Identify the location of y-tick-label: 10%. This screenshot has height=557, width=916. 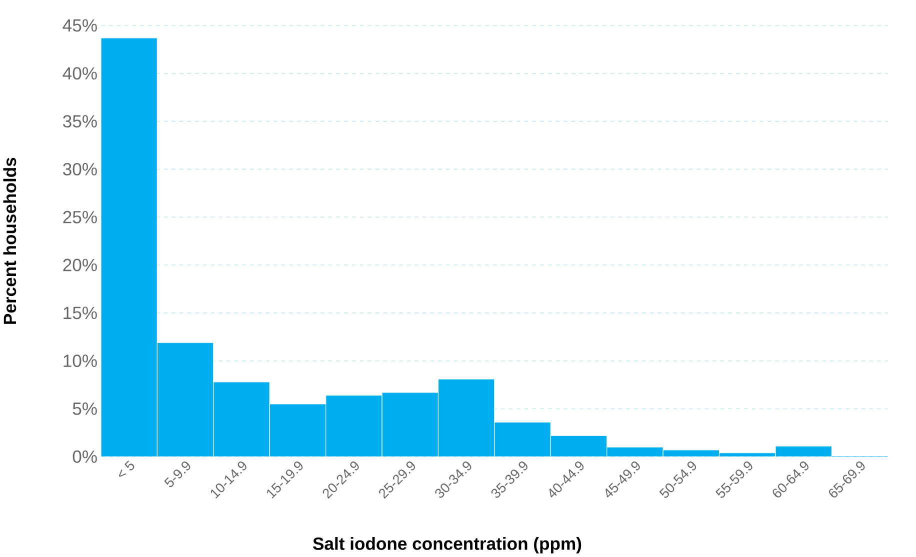
(80, 361).